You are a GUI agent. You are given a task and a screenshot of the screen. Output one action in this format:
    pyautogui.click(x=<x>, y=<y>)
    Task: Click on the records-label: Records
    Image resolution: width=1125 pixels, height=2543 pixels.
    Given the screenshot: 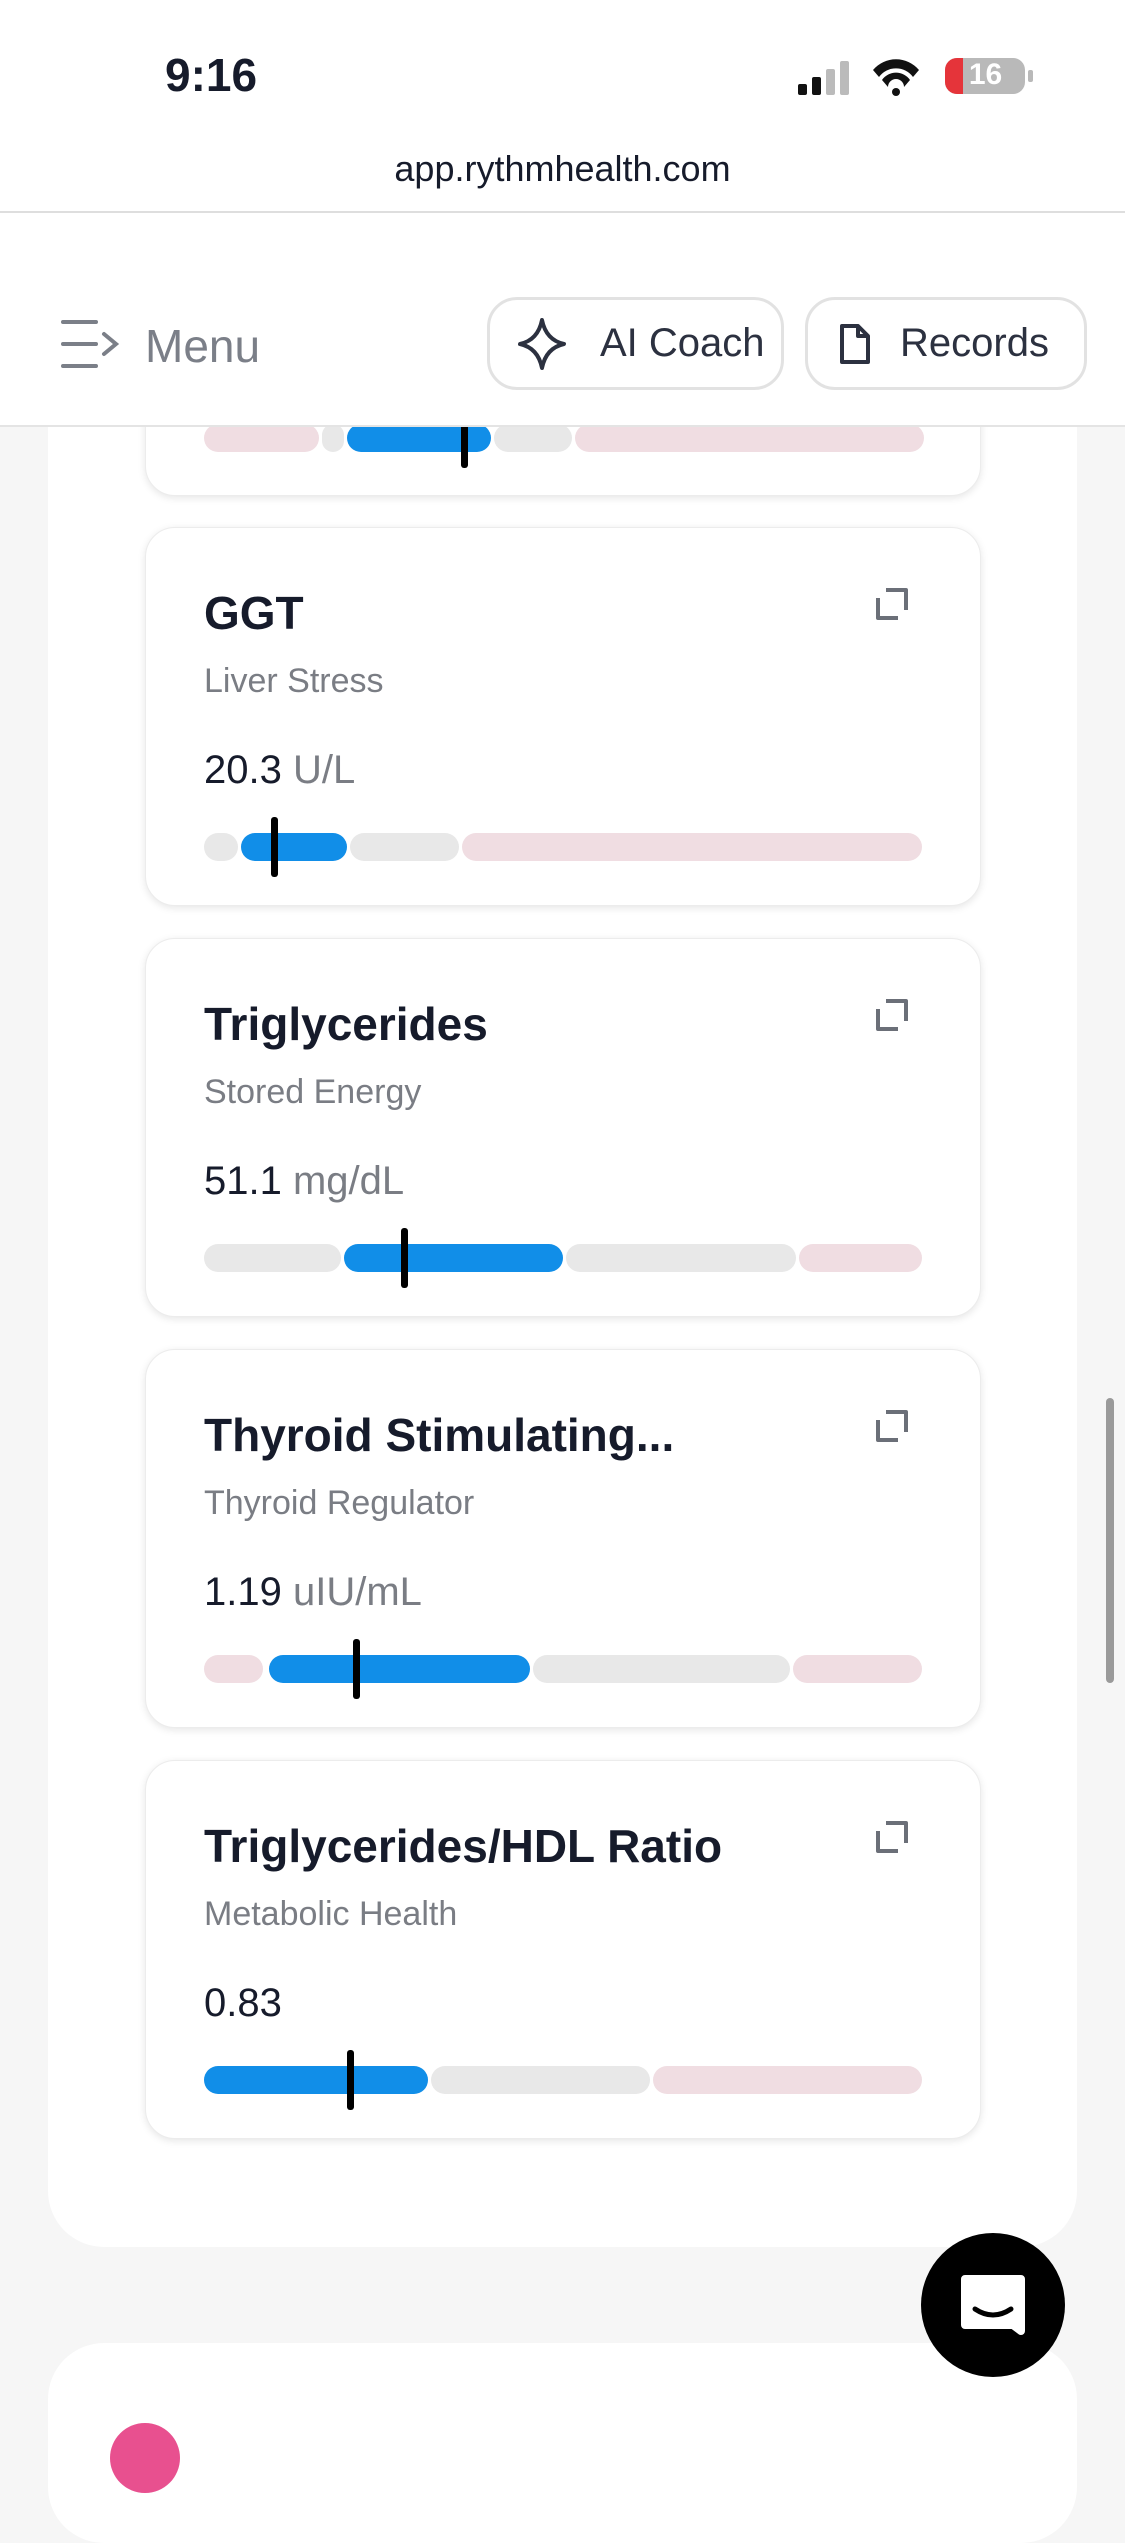 What is the action you would take?
    pyautogui.click(x=974, y=343)
    